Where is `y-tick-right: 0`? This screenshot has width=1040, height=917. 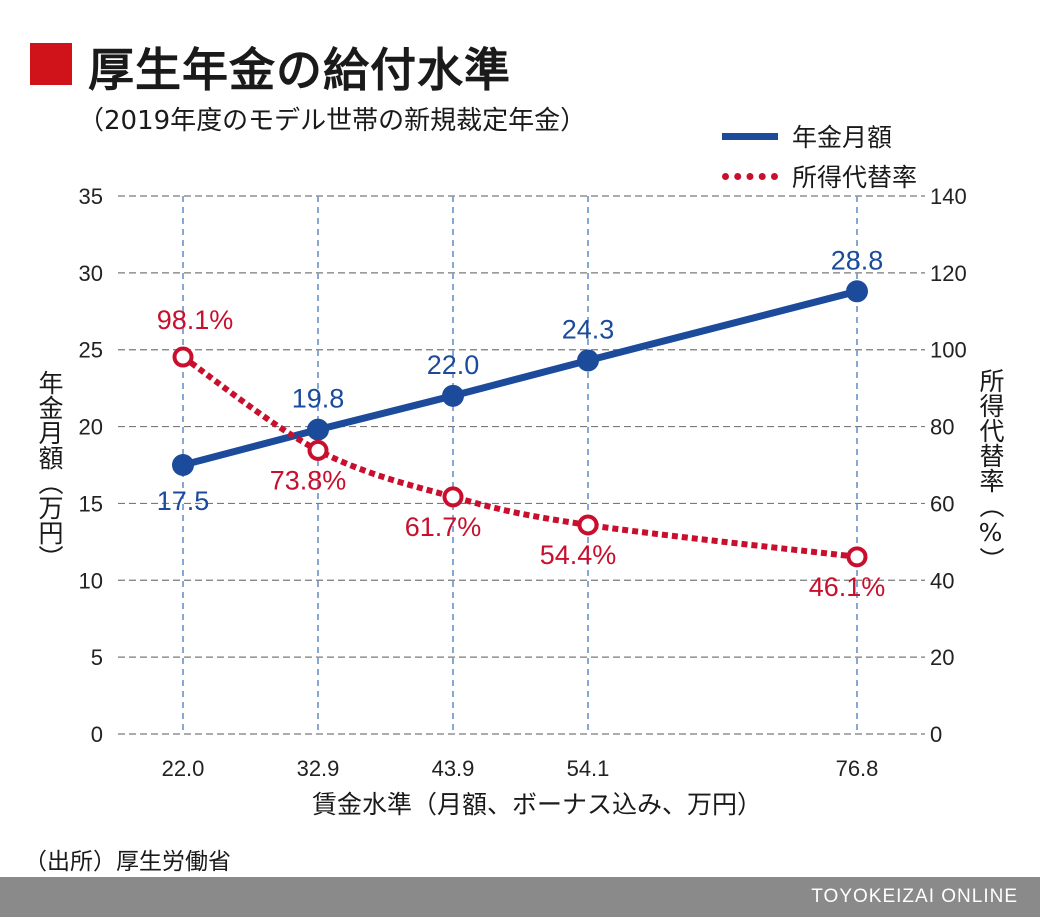 y-tick-right: 0 is located at coordinates (936, 734).